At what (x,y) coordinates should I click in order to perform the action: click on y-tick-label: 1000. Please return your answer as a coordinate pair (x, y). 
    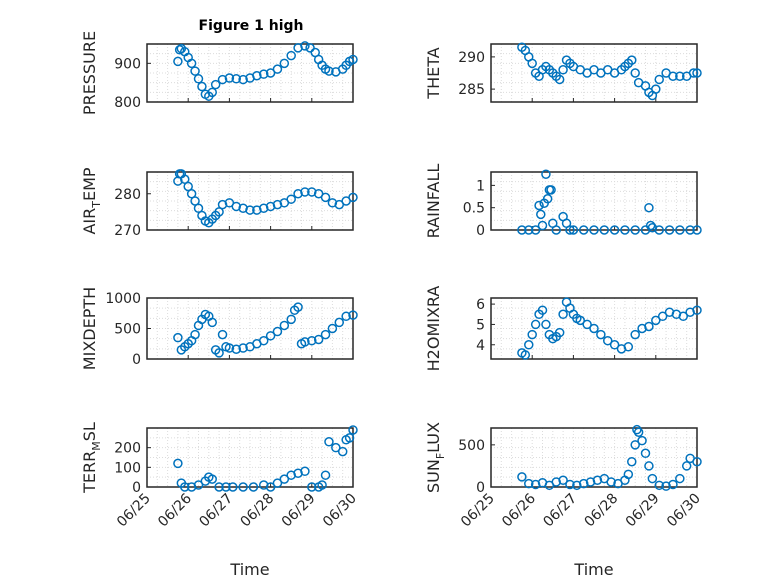
    Looking at the image, I should click on (123, 299).